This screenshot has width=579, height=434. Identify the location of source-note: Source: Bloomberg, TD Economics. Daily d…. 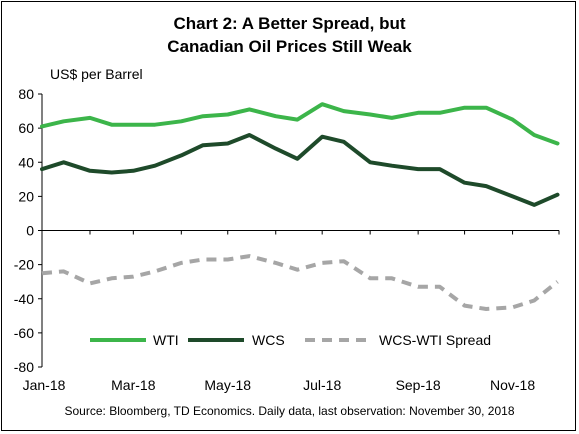
(289, 411).